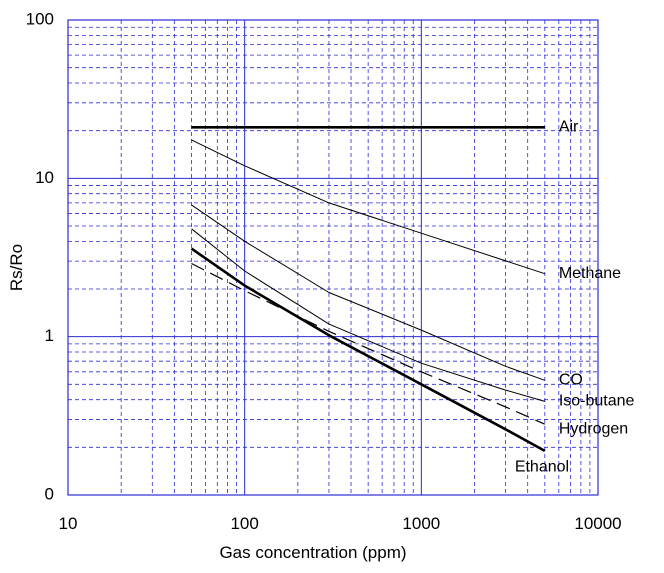 The width and height of the screenshot is (664, 573). I want to click on label-air: Air, so click(569, 127).